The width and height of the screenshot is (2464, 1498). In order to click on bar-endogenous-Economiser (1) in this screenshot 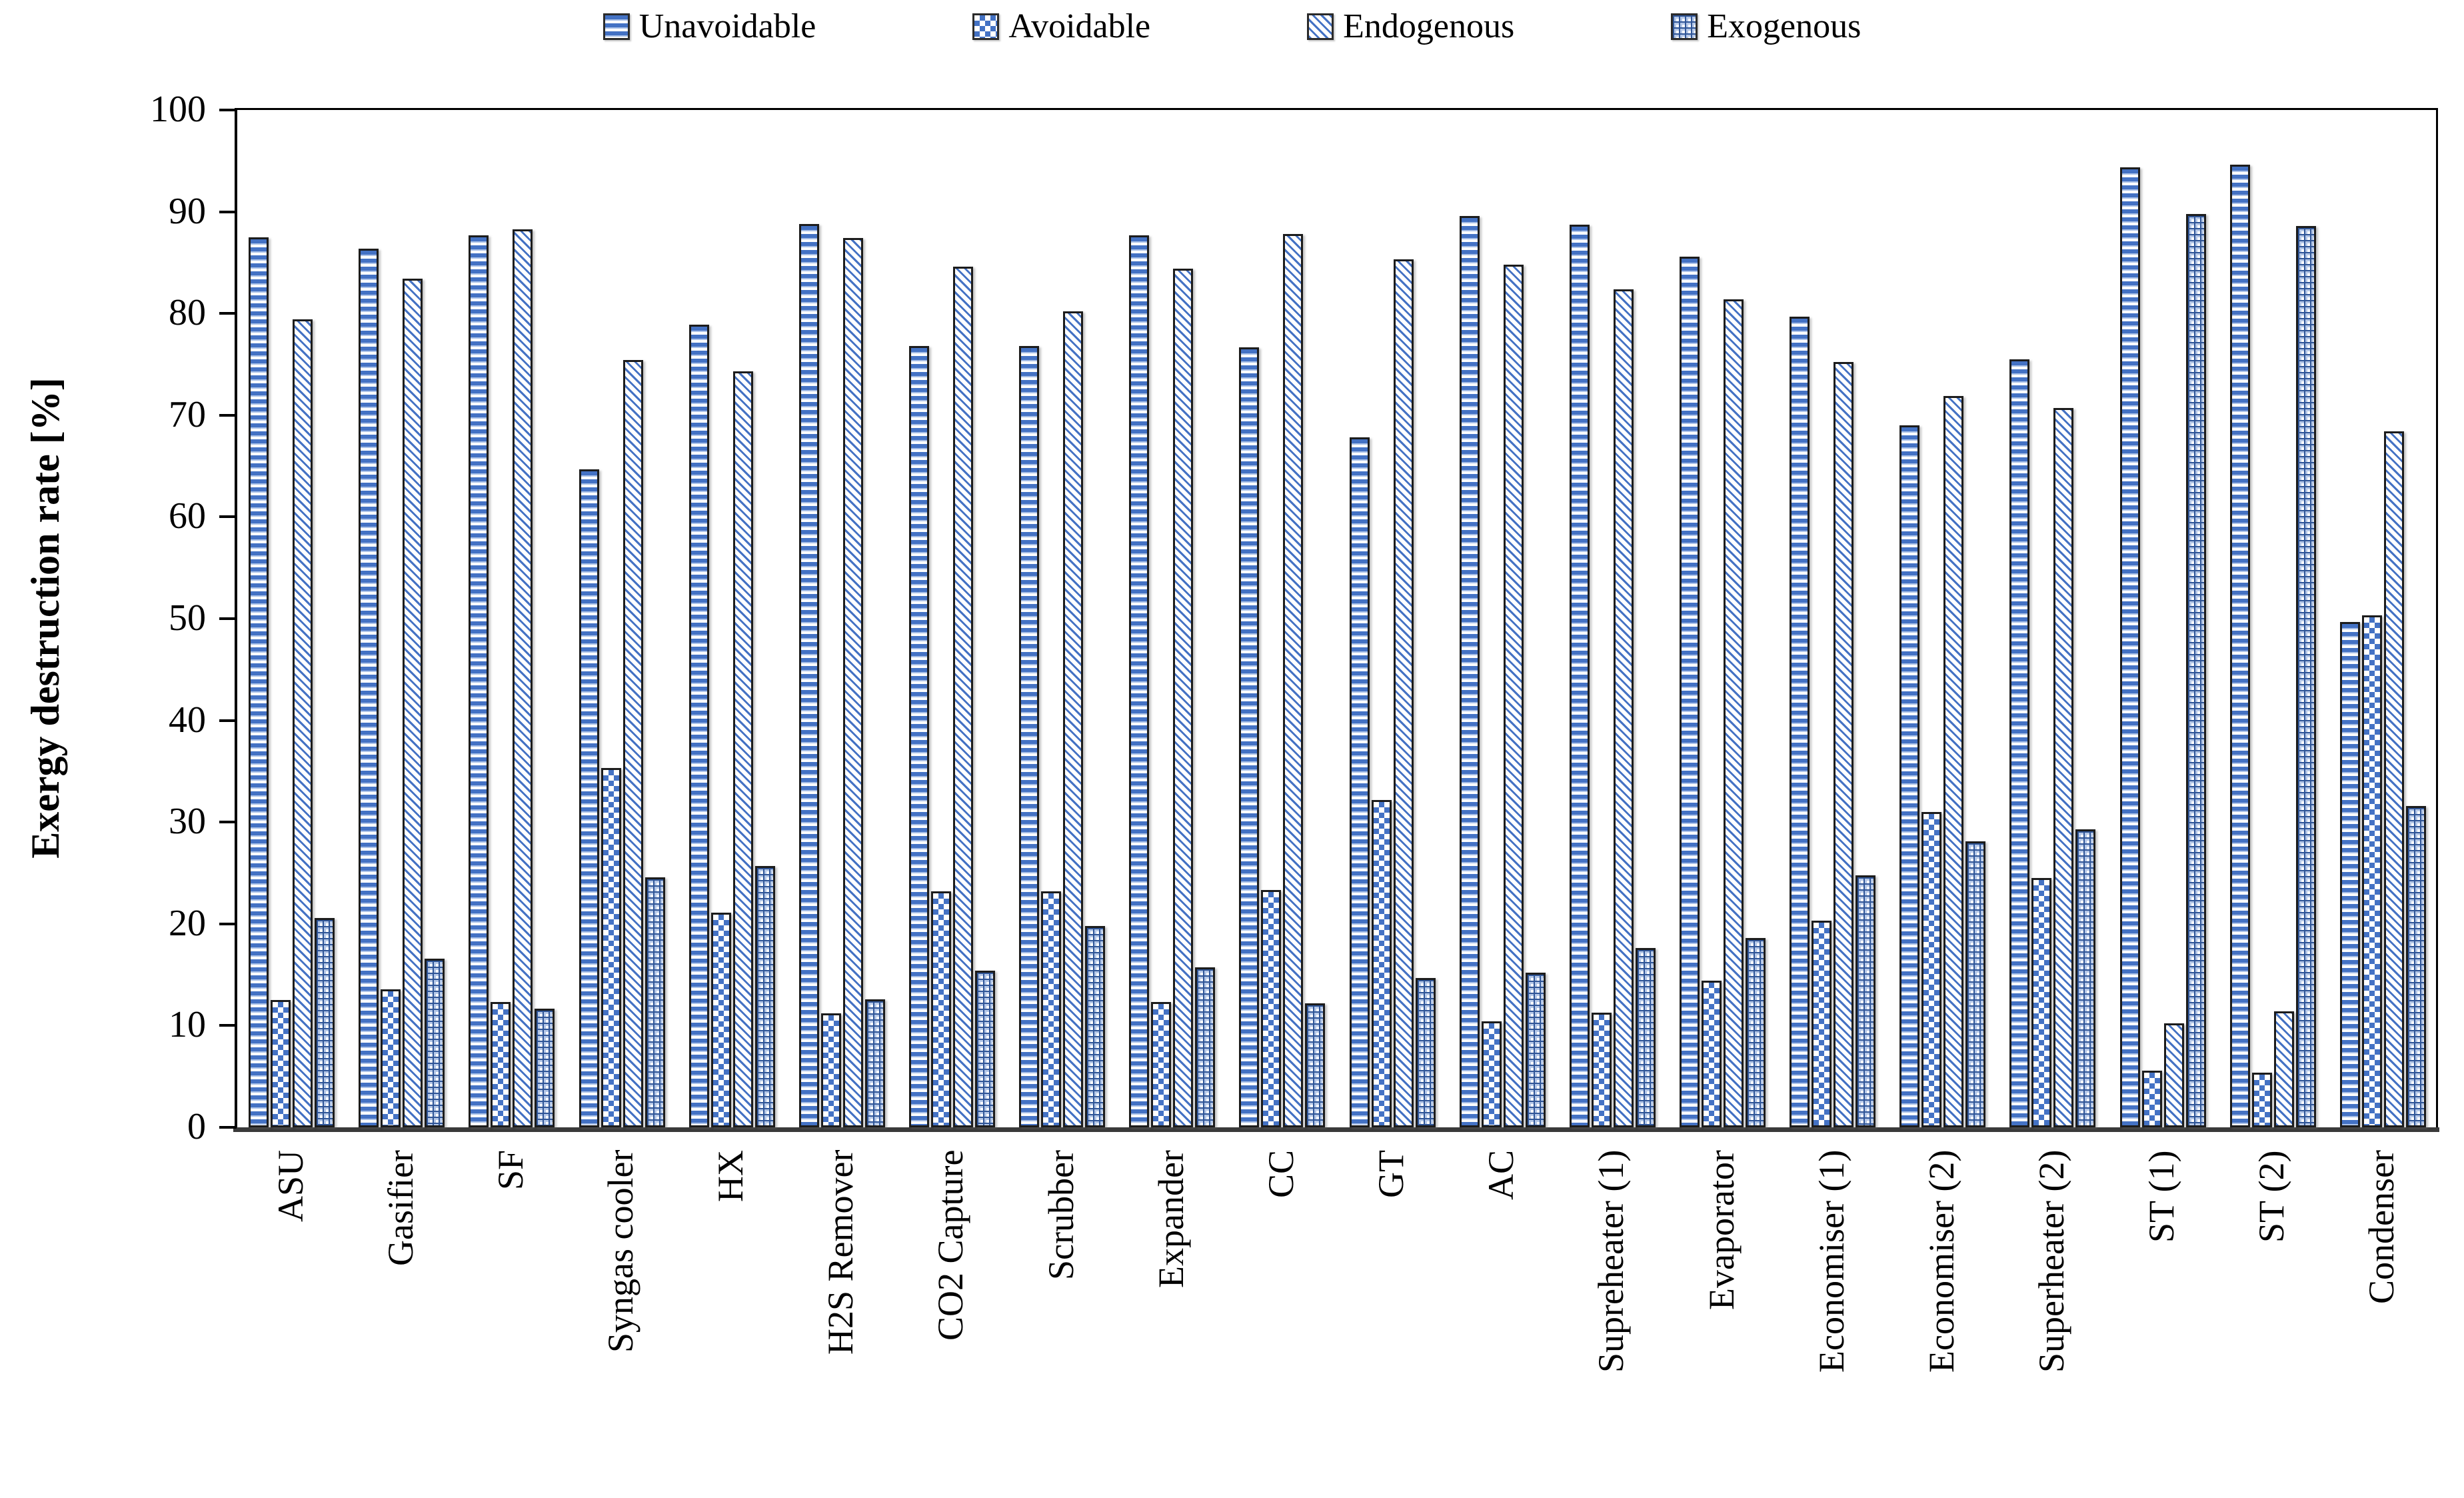, I will do `click(1844, 744)`.